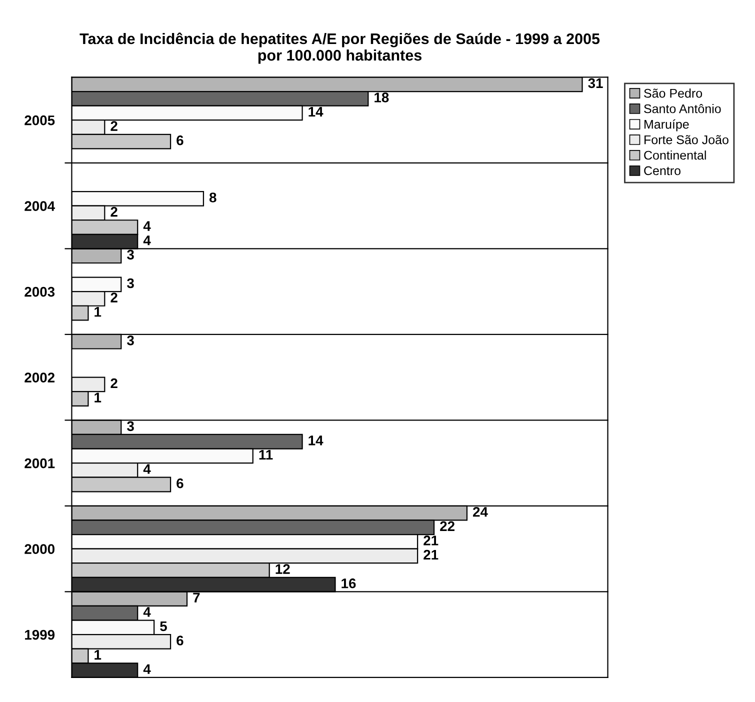 Image resolution: width=755 pixels, height=702 pixels. Describe the element at coordinates (349, 583) in the screenshot. I see `data-label: 16` at that location.